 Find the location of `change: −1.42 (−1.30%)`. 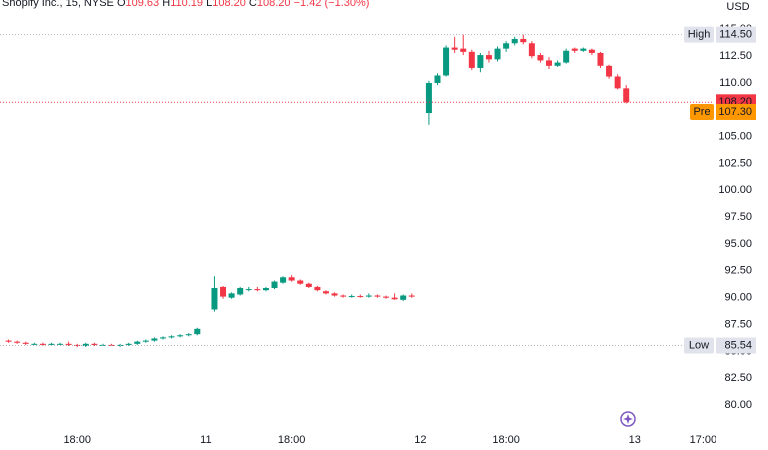

change: −1.42 (−1.30%) is located at coordinates (332, 4).